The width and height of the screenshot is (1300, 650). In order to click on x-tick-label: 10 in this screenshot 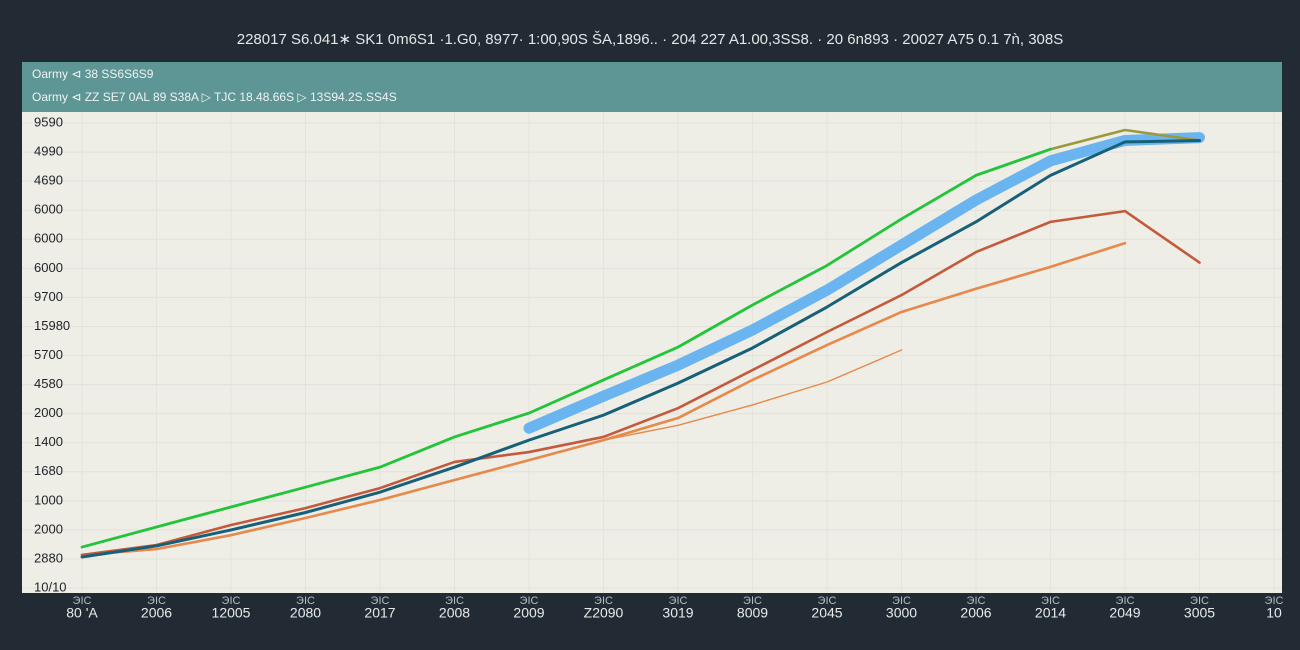, I will do `click(1274, 613)`.